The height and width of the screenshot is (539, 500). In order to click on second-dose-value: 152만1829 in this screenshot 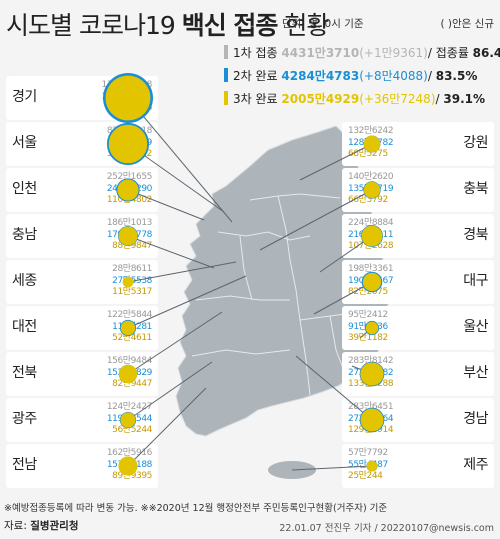, I will do `click(129, 372)`.